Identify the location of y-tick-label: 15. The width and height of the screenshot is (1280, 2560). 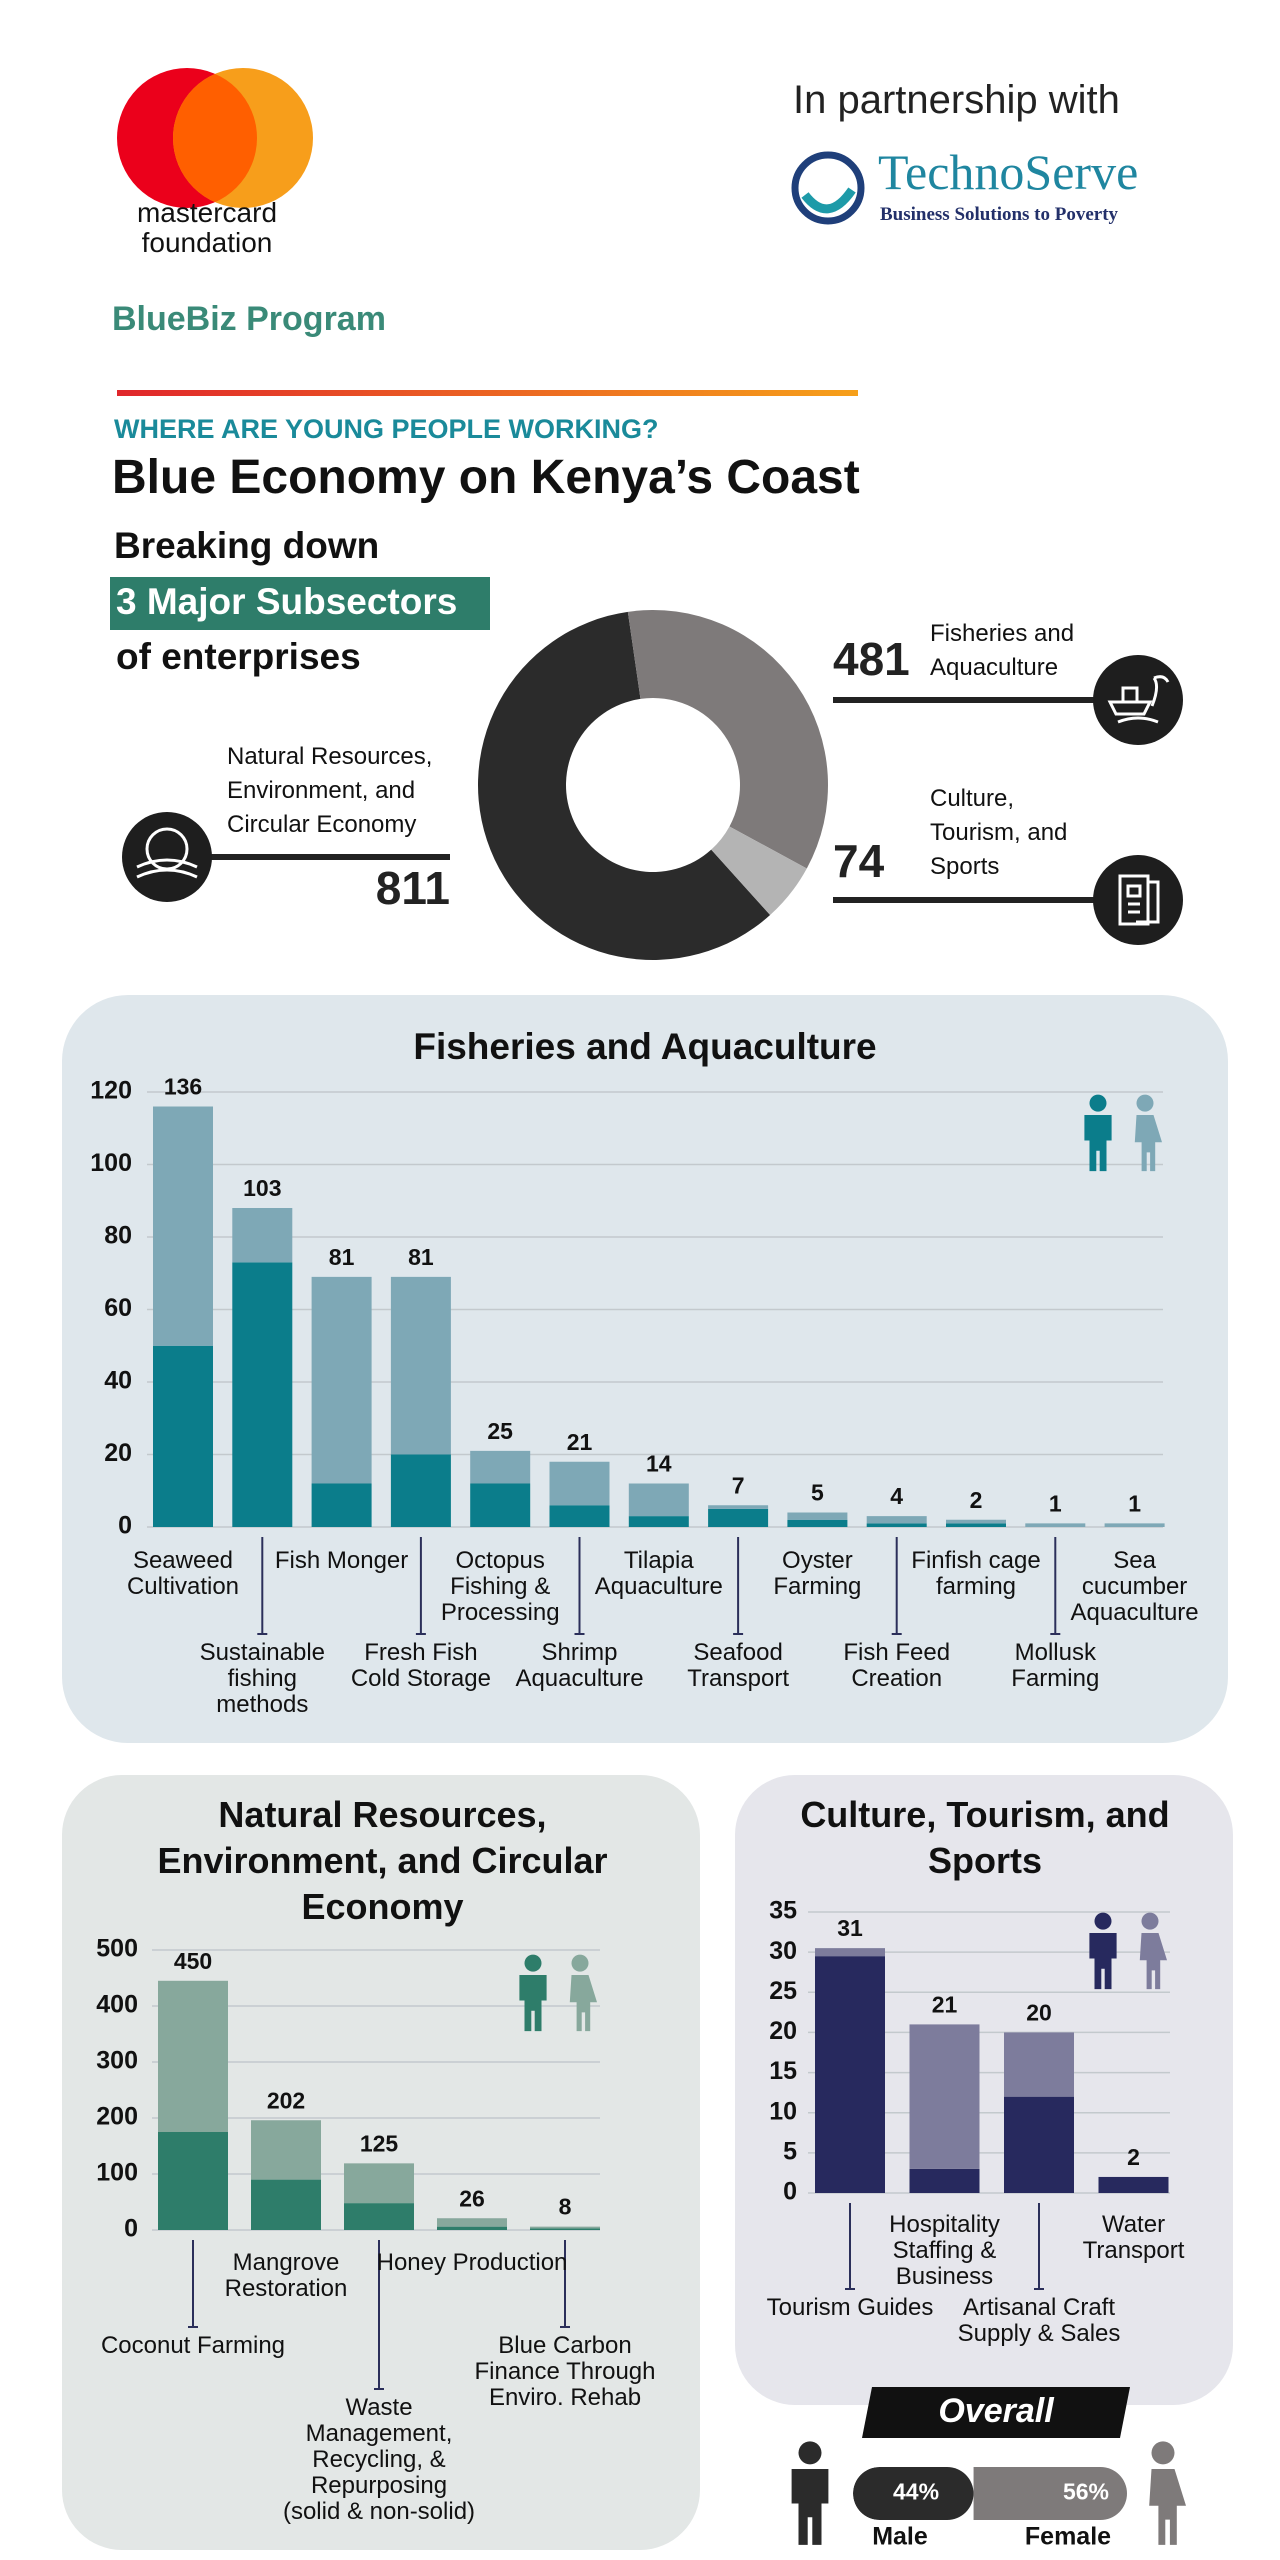
(783, 2071).